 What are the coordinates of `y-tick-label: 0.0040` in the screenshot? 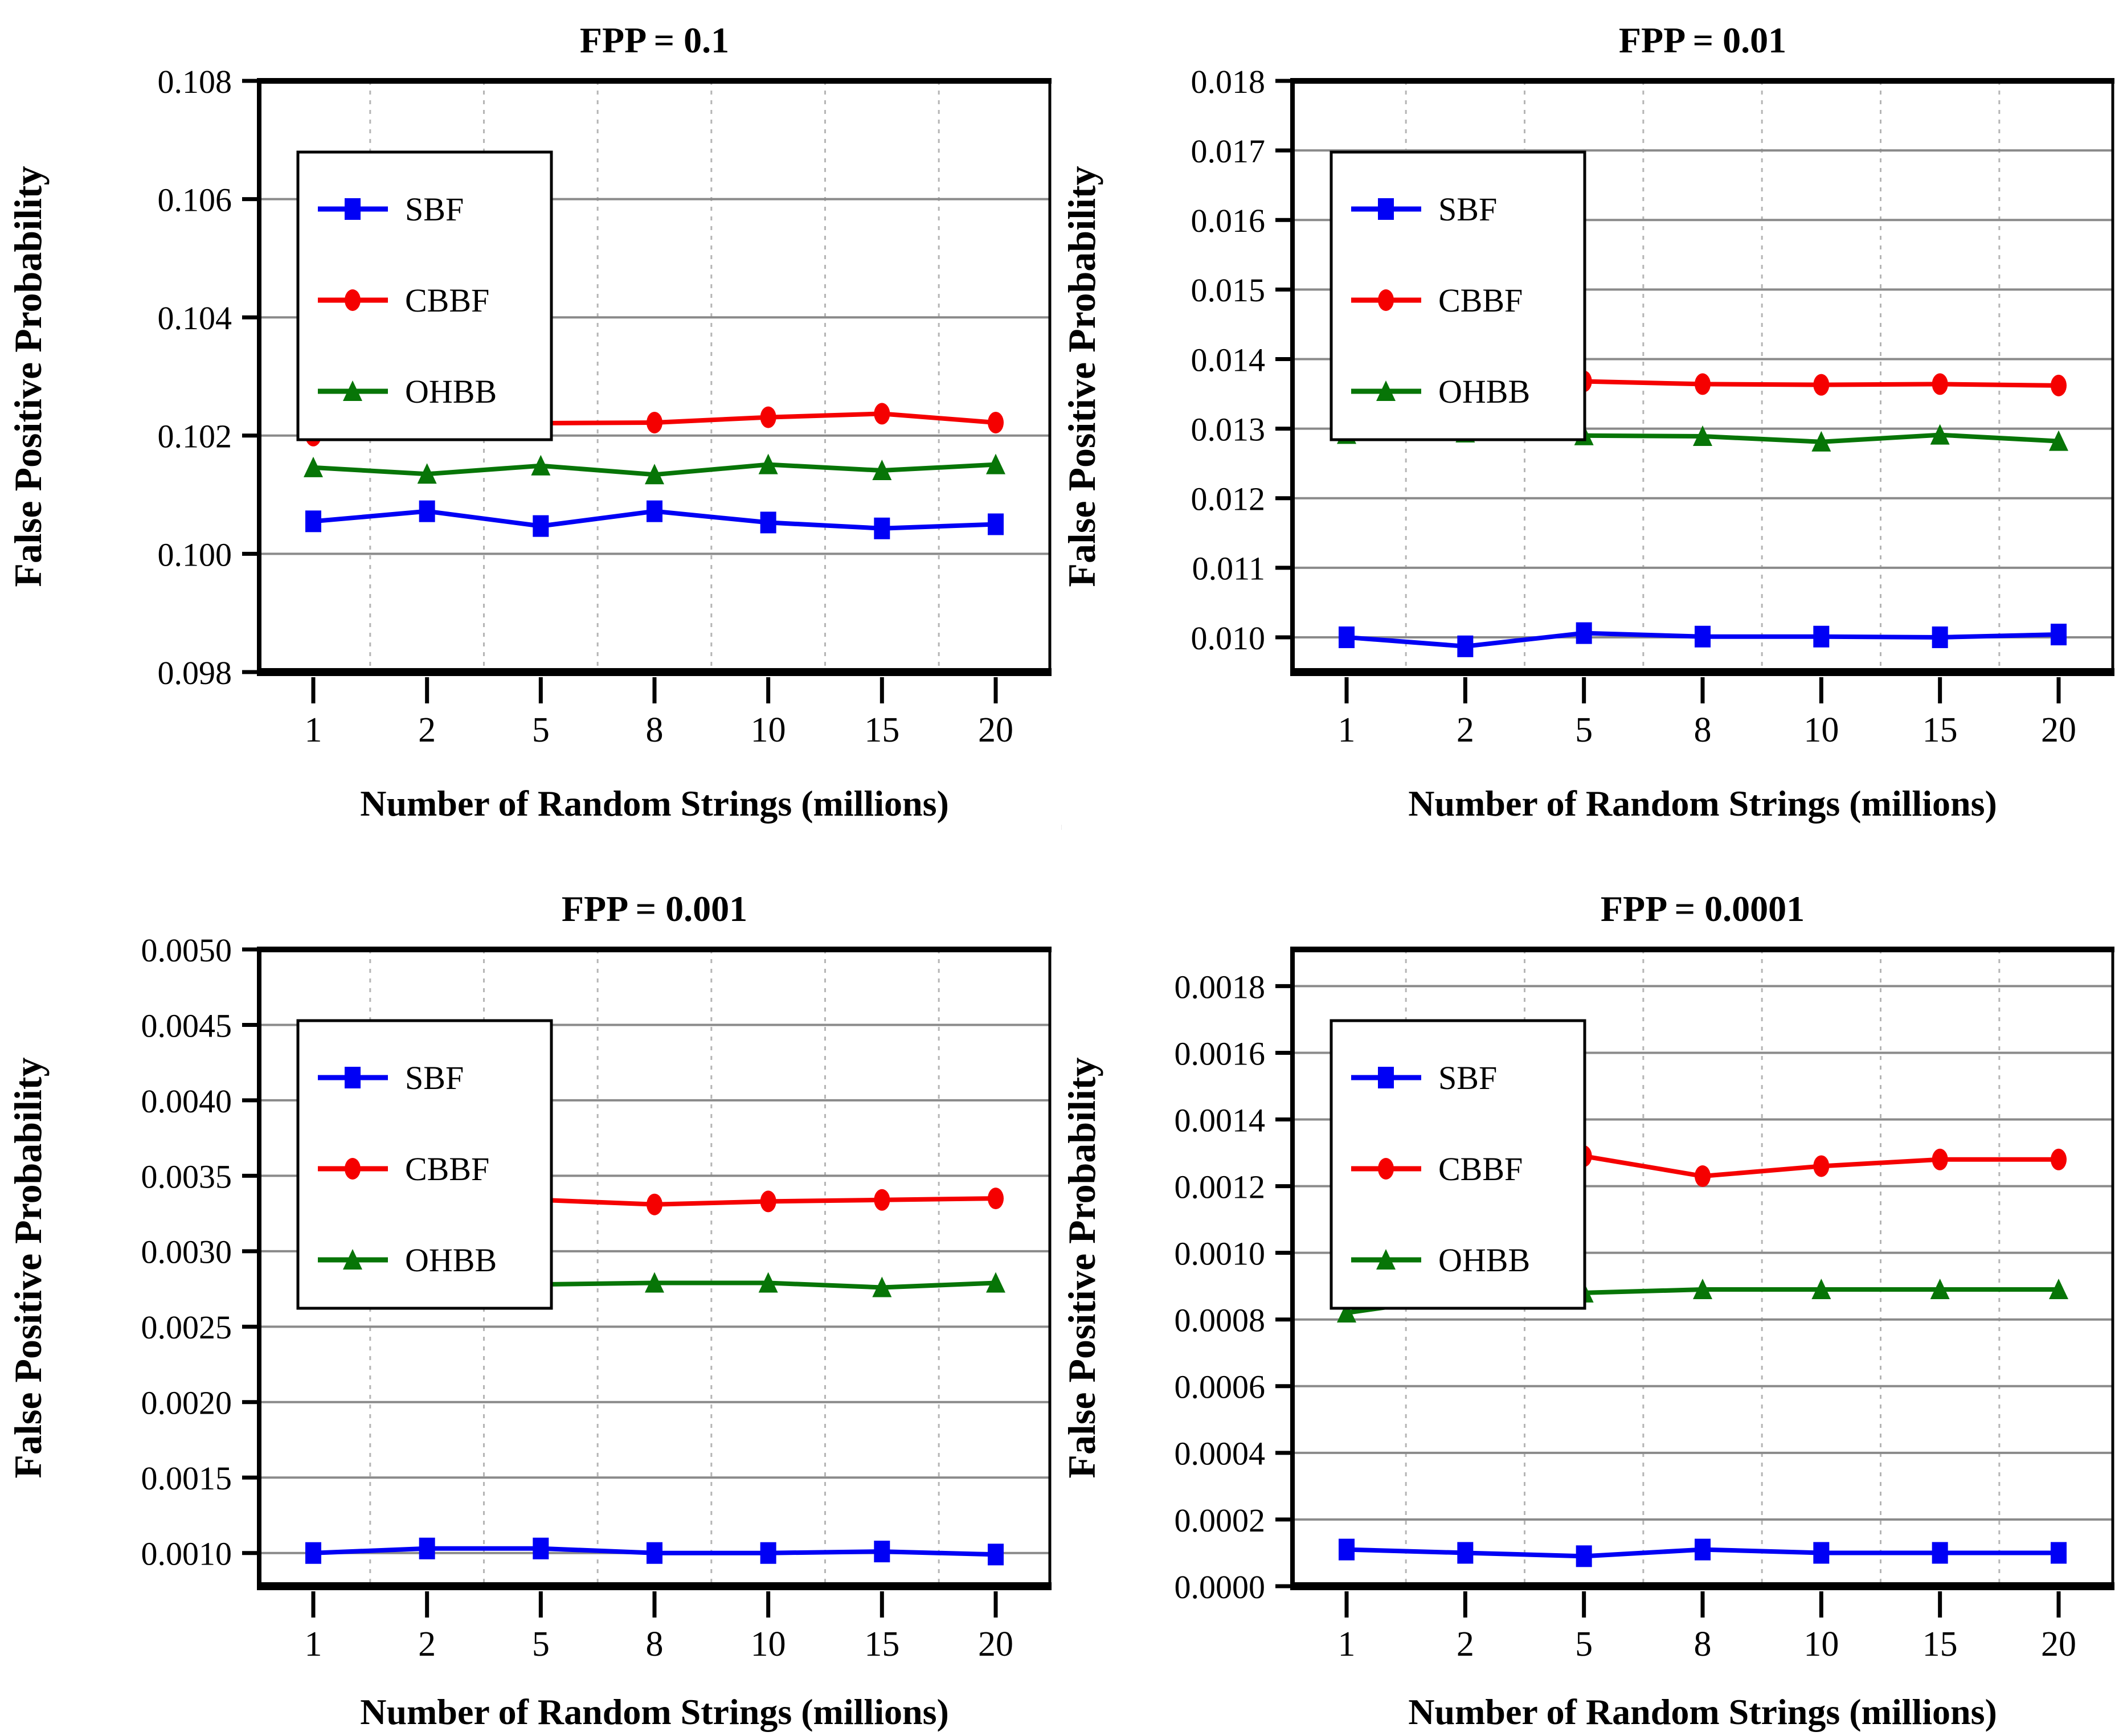 It's located at (187, 1101).